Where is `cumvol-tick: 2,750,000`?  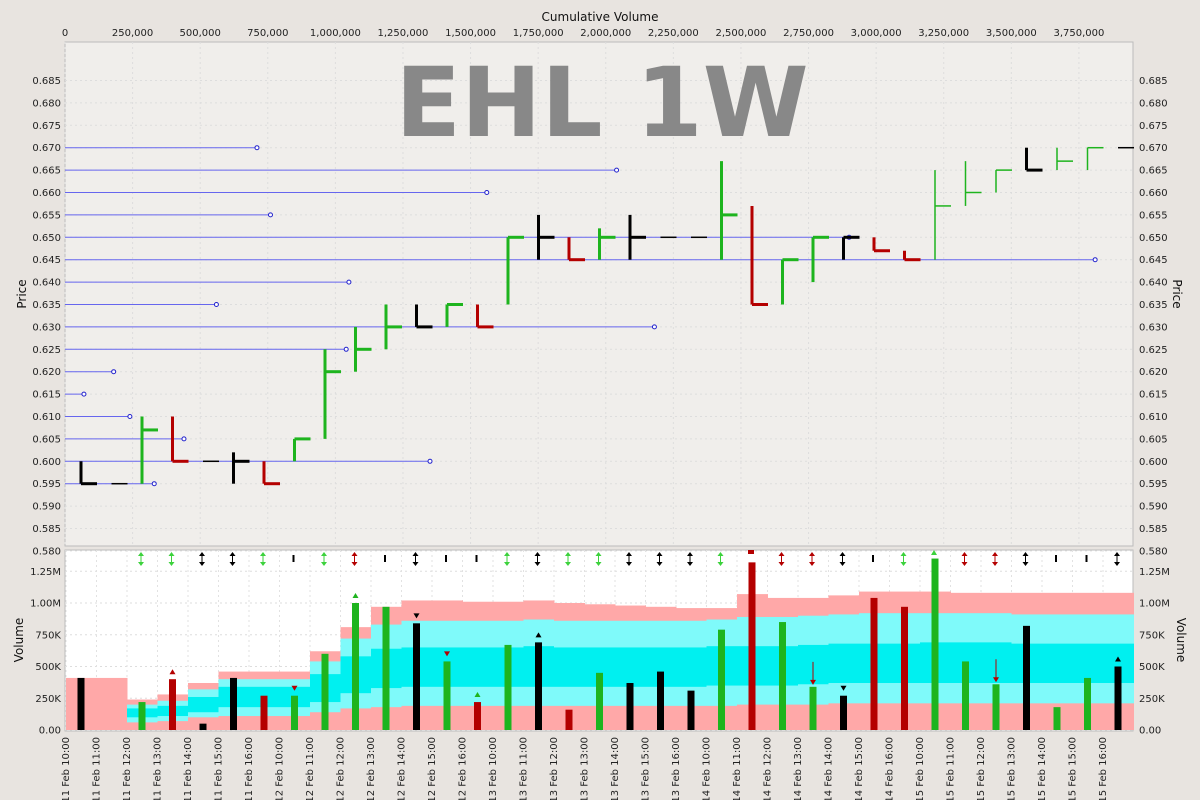
cumvol-tick: 2,750,000 is located at coordinates (808, 33).